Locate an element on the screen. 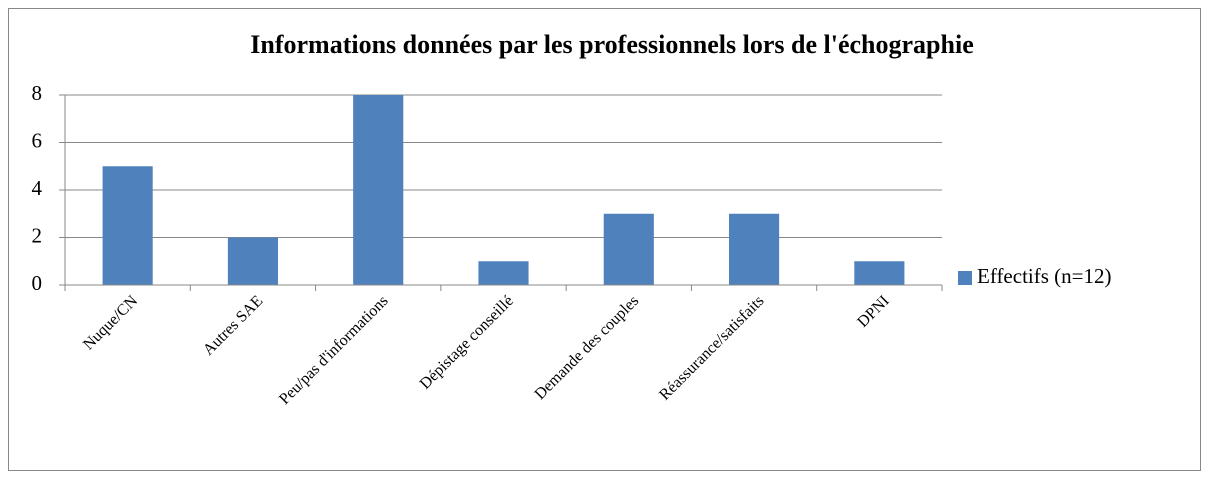  legend-swatch is located at coordinates (965, 278).